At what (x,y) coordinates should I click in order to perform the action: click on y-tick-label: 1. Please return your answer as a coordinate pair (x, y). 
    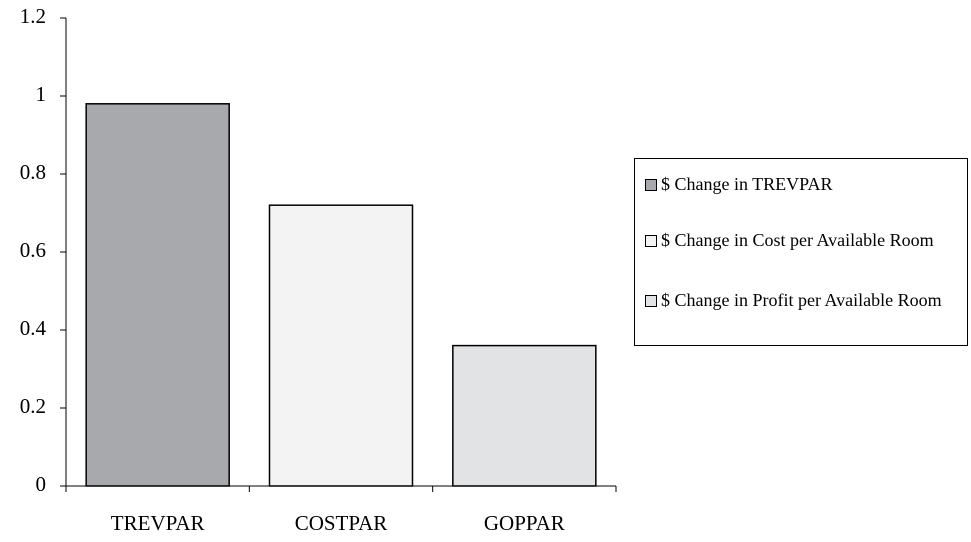
    Looking at the image, I should click on (41, 94).